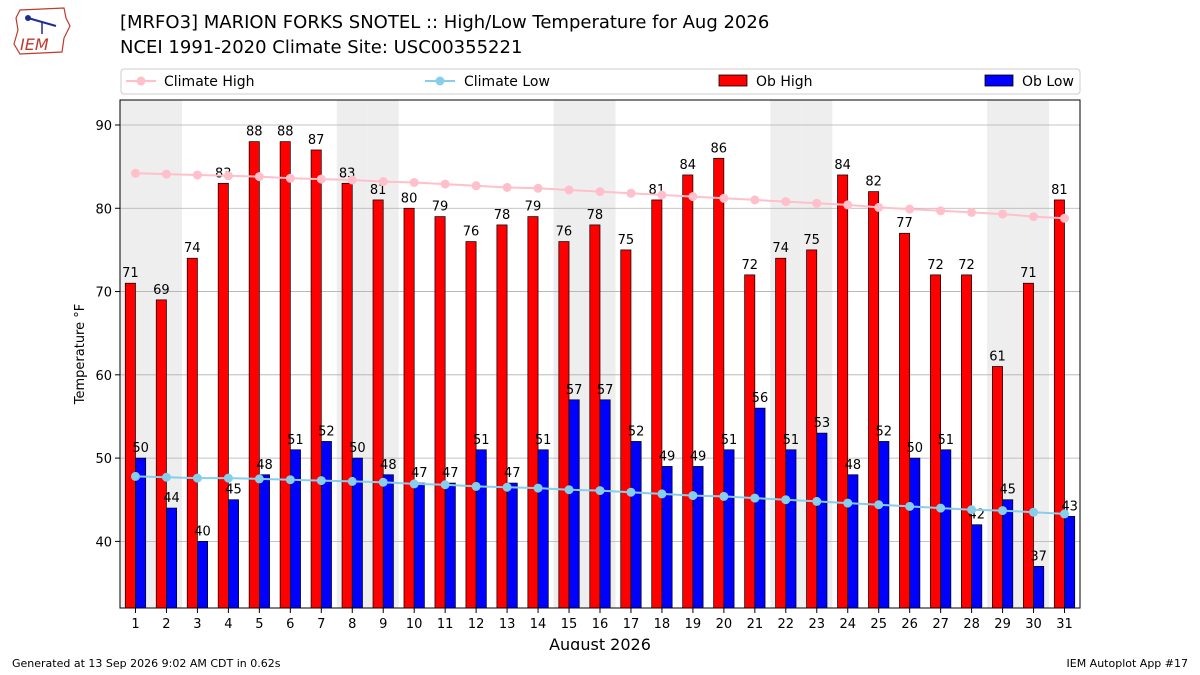 This screenshot has height=675, width=1200. What do you see at coordinates (1028, 273) in the screenshot?
I see `ob-high-label: 71` at bounding box center [1028, 273].